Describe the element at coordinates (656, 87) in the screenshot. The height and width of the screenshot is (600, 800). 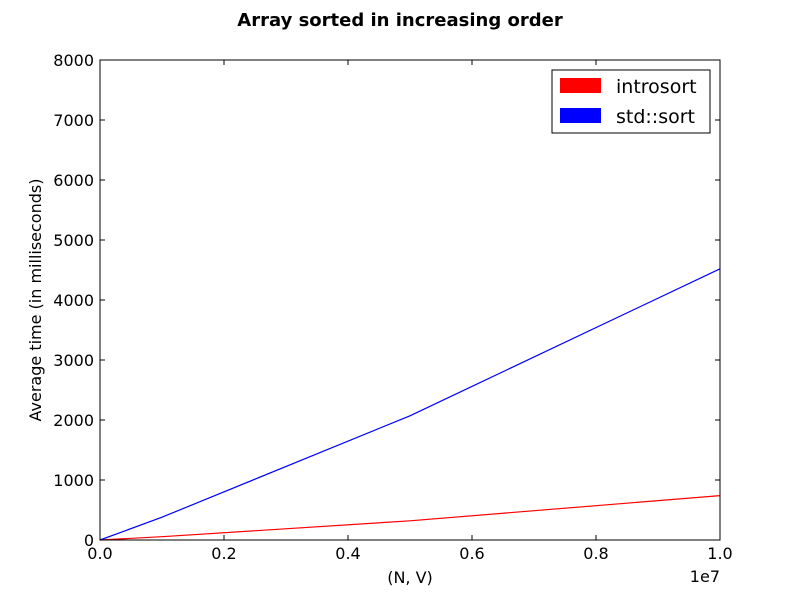
I see `legend-label-introsort: introsort` at that location.